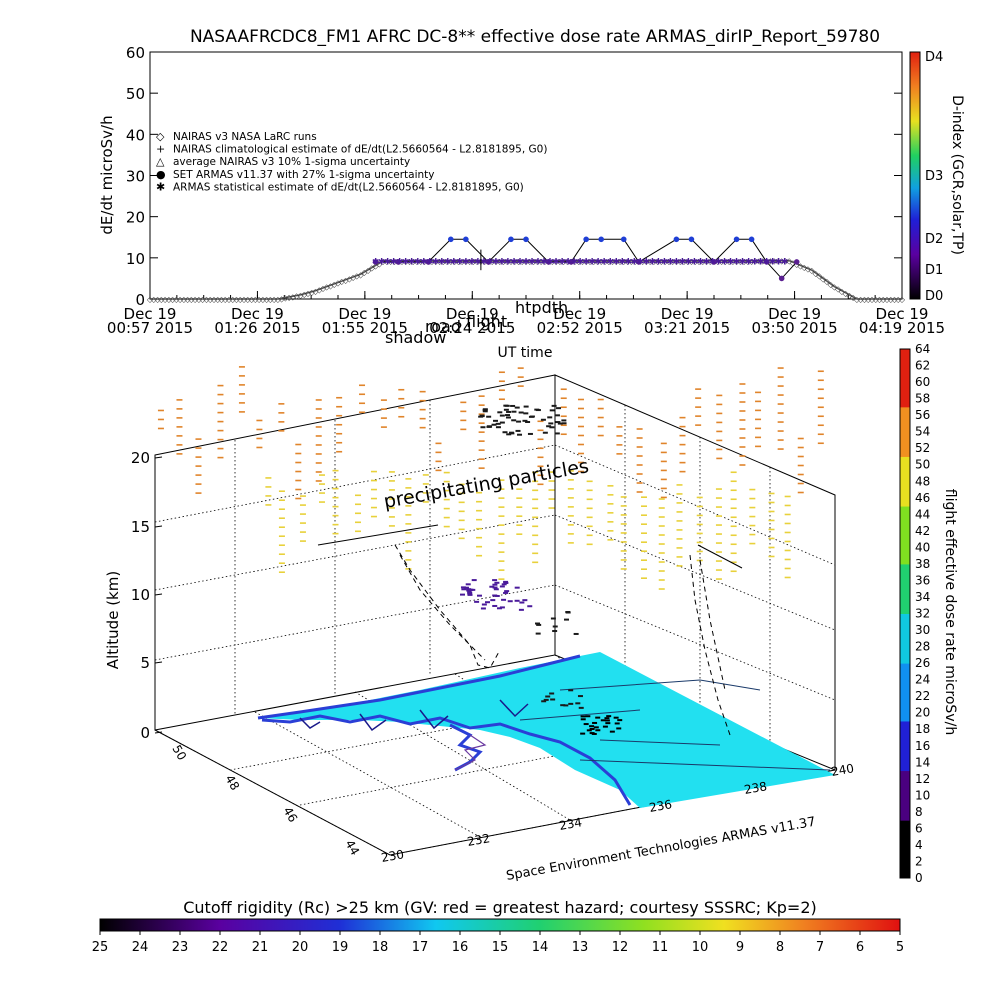 Image resolution: width=1000 pixels, height=1000 pixels. I want to click on dose-tick: 18, so click(922, 729).